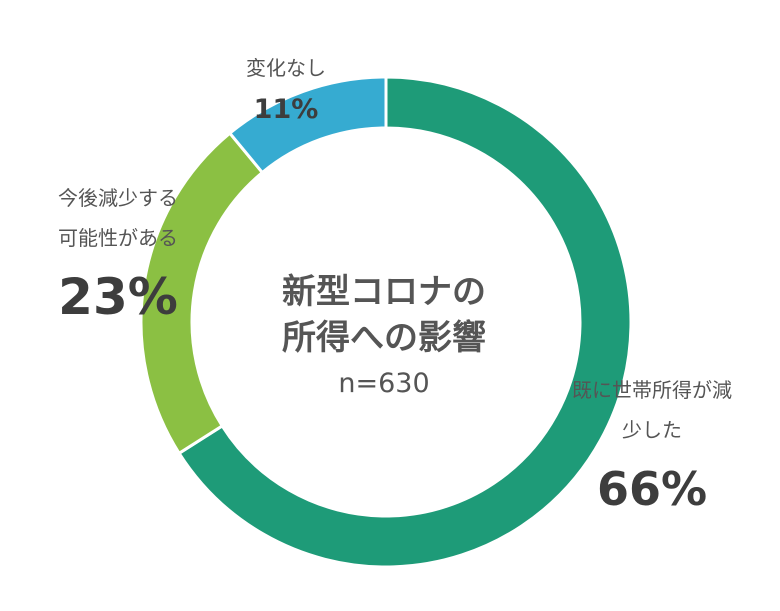 The image size is (780, 611). I want to click on slice-percent-nochange: 11%, so click(286, 109).